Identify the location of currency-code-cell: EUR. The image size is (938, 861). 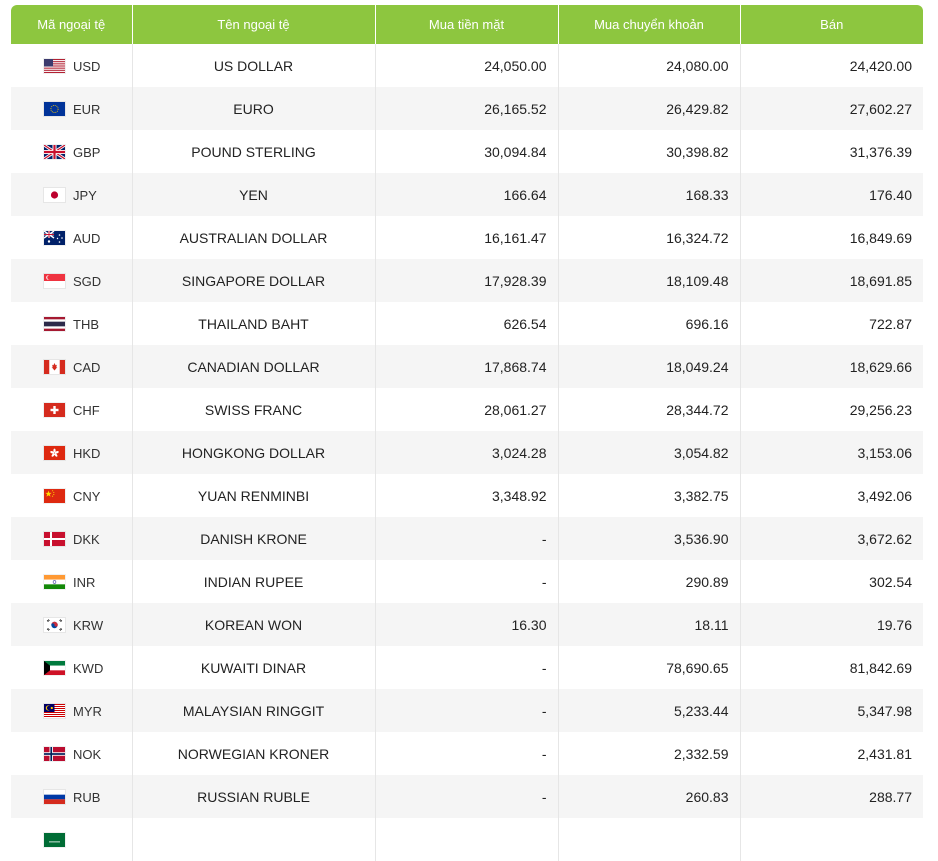
(71, 108).